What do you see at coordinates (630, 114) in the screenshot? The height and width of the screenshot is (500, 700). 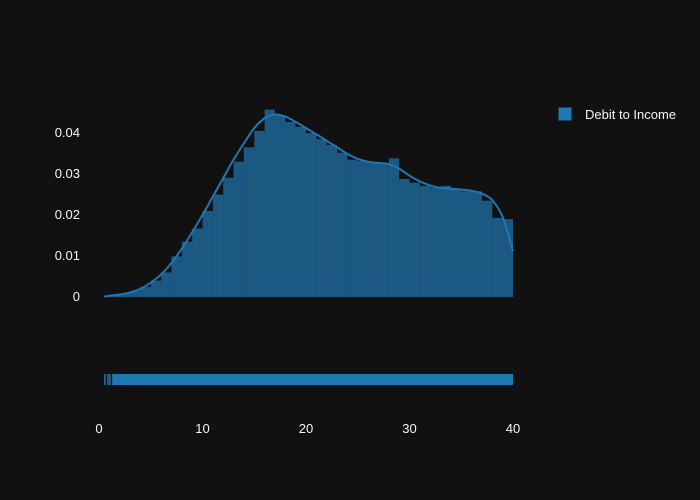 I see `legend-label: Debit to Income` at bounding box center [630, 114].